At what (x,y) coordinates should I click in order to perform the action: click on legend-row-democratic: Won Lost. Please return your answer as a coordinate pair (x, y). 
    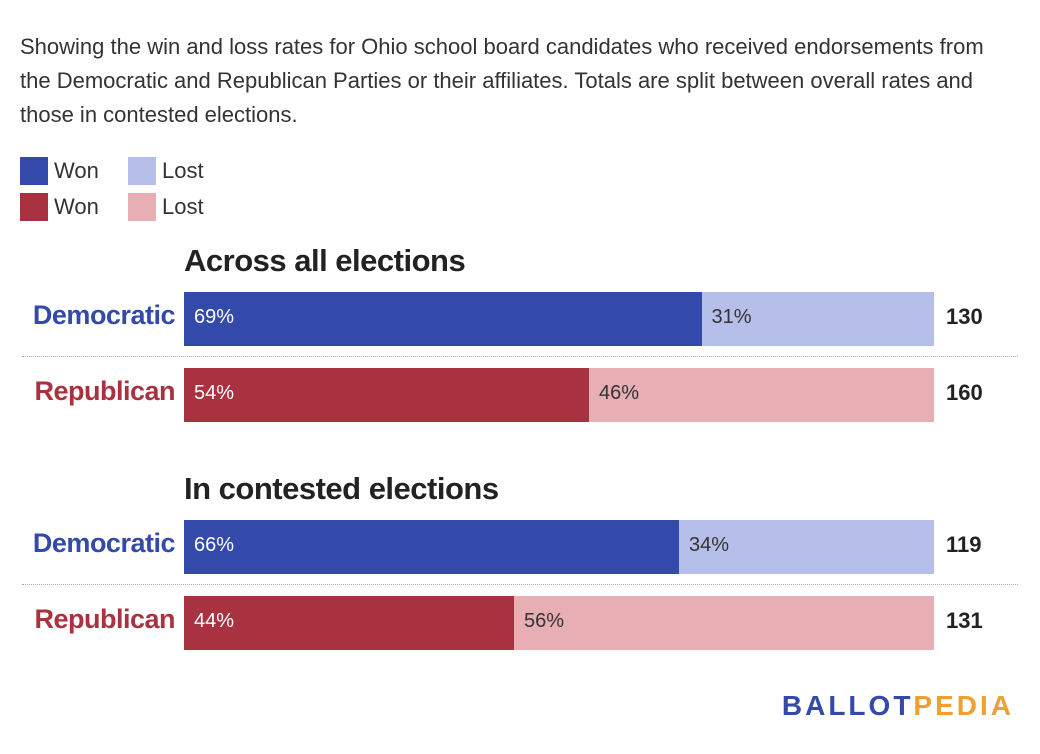
    Looking at the image, I should click on (128, 171).